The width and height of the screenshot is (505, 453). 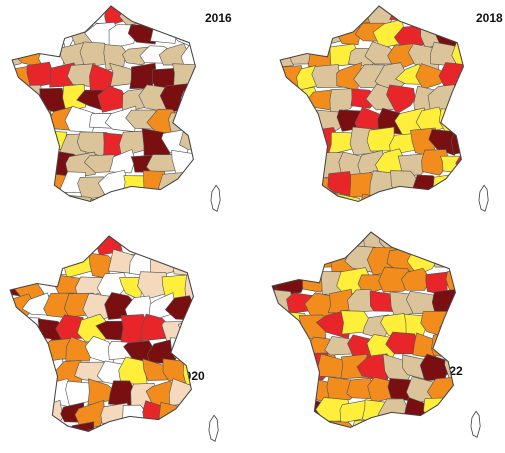 What do you see at coordinates (489, 18) in the screenshot?
I see `year-label: 2018` at bounding box center [489, 18].